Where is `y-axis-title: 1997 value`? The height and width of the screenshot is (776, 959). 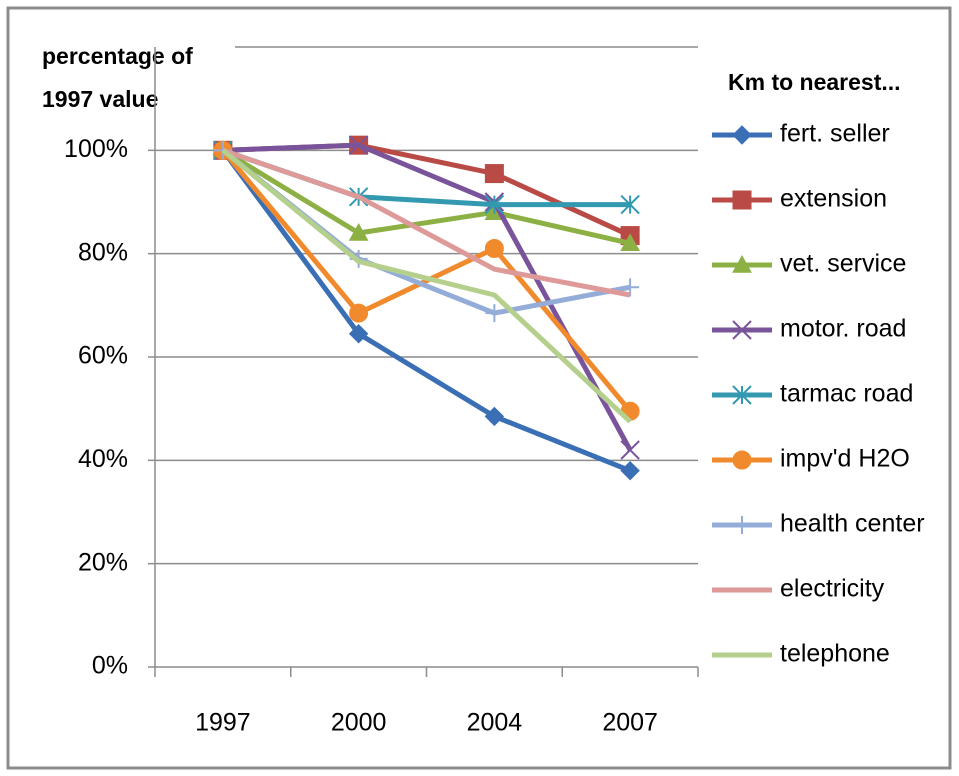 y-axis-title: 1997 value is located at coordinates (100, 99).